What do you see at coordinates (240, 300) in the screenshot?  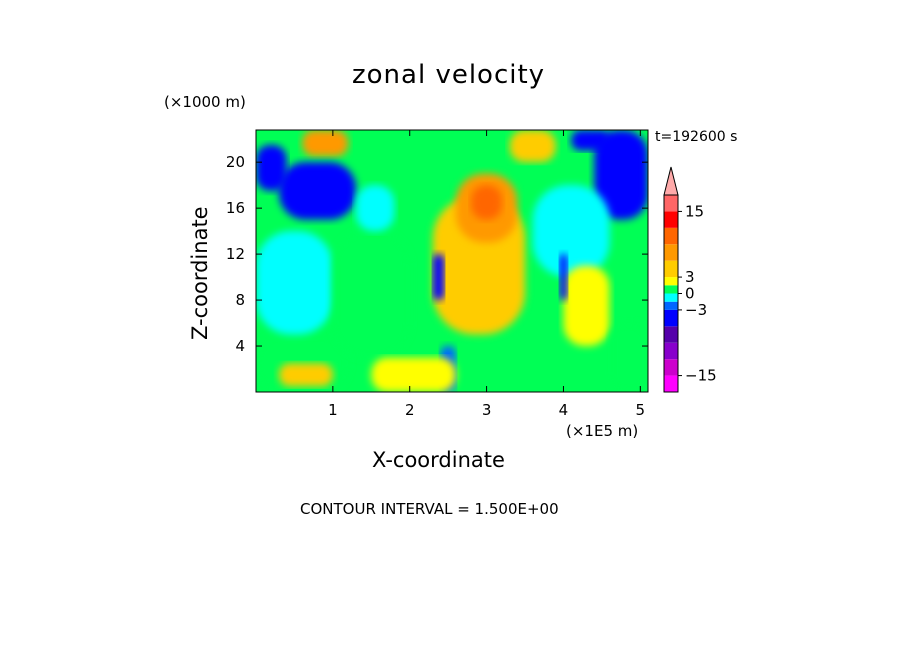 I see `y-tick-label: 8` at bounding box center [240, 300].